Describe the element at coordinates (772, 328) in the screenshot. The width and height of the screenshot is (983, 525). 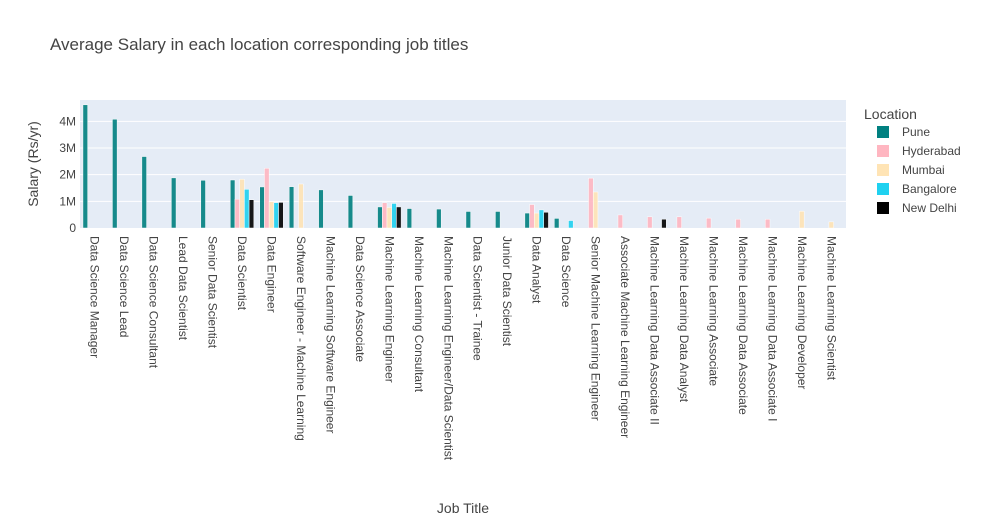
I see `x-tick-label: Machine Learning Data Associate I` at that location.